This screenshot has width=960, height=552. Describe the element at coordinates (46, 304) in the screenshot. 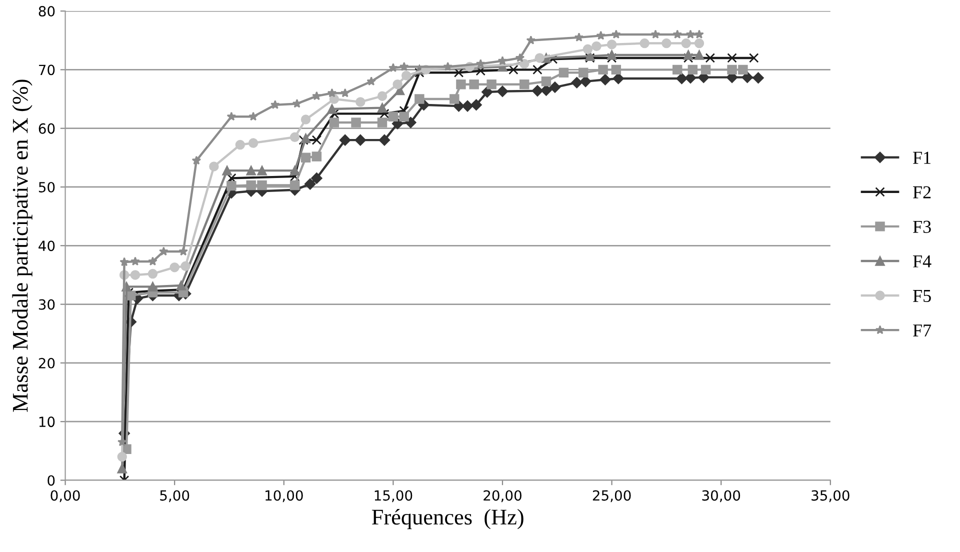

I see `y-tick-label: 30` at that location.